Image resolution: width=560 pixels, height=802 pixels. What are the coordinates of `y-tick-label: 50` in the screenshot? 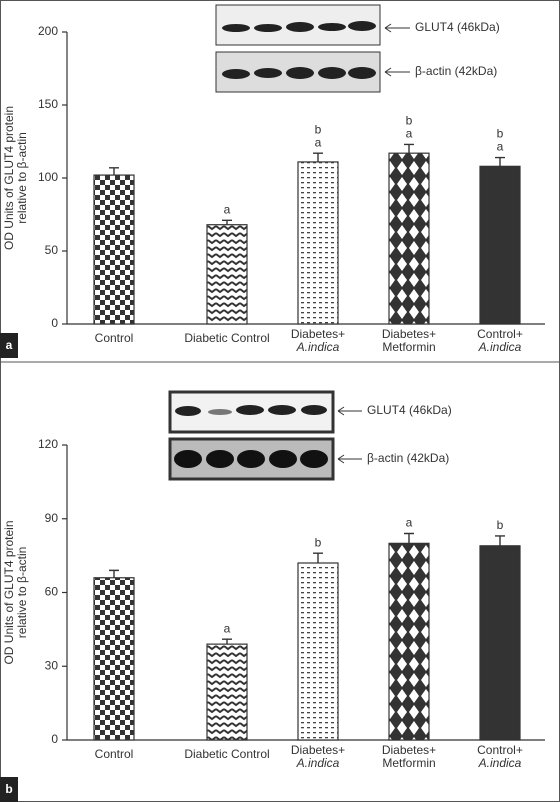 It's located at (52, 250).